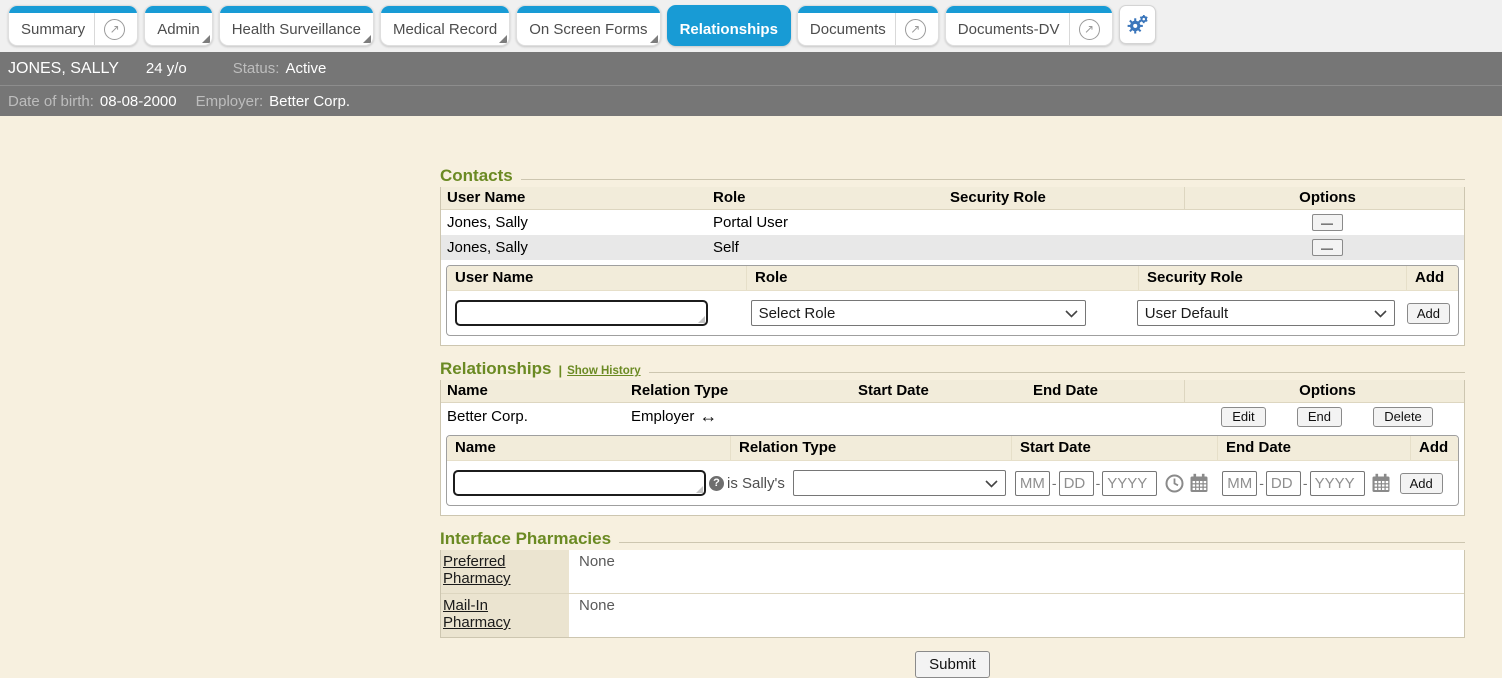 The height and width of the screenshot is (678, 1502). What do you see at coordinates (1240, 483) in the screenshot?
I see `end-month-input` at bounding box center [1240, 483].